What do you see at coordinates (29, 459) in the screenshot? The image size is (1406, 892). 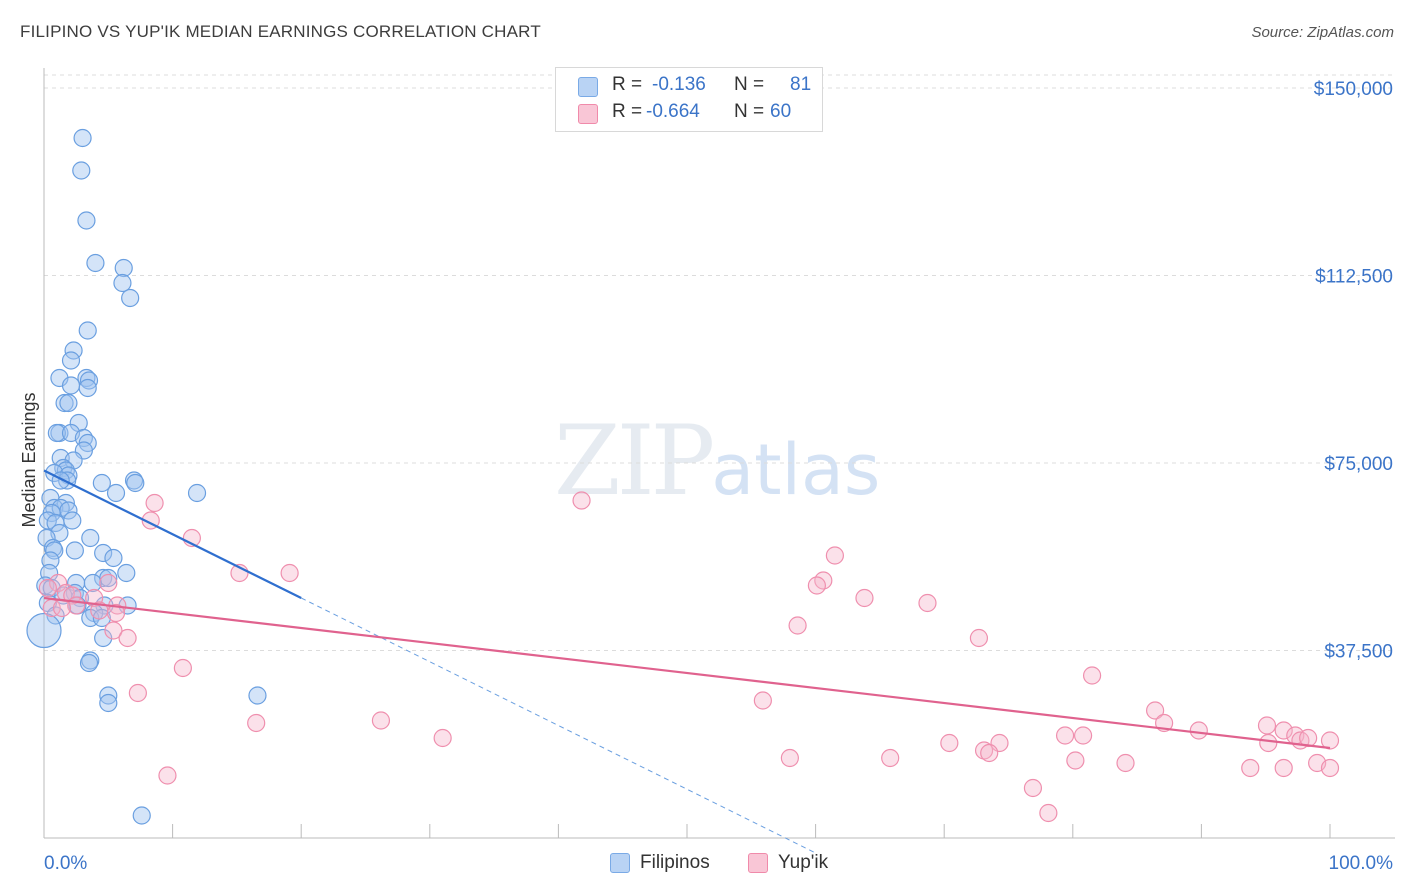 I see `y-axis-label: Median Earnings` at bounding box center [29, 459].